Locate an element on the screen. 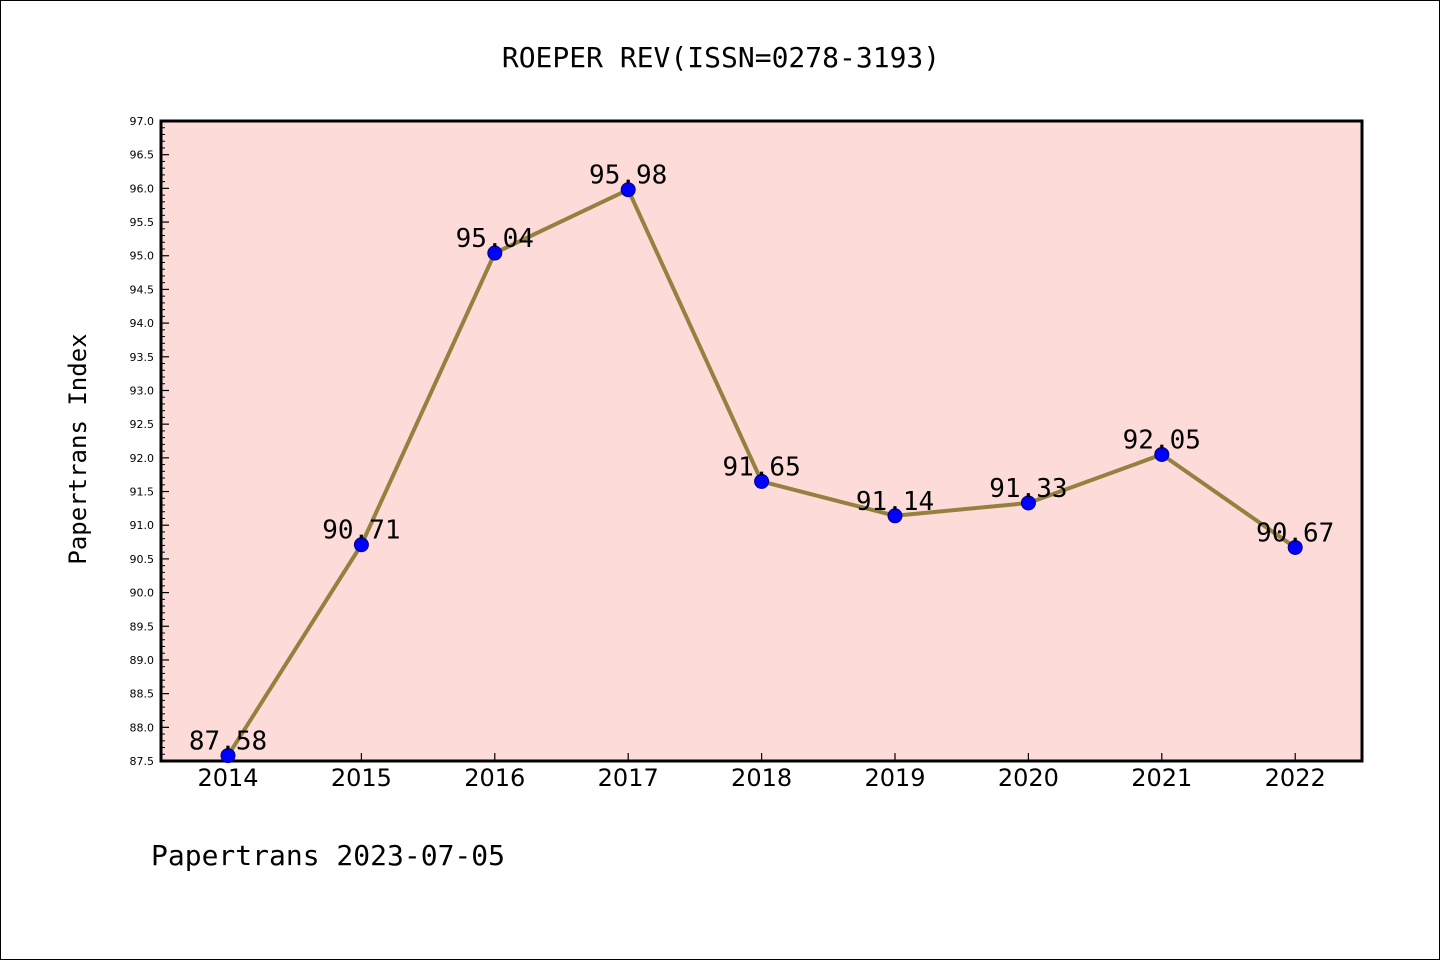 The width and height of the screenshot is (1440, 961). y-tick-label: 95.0 is located at coordinates (142, 256).